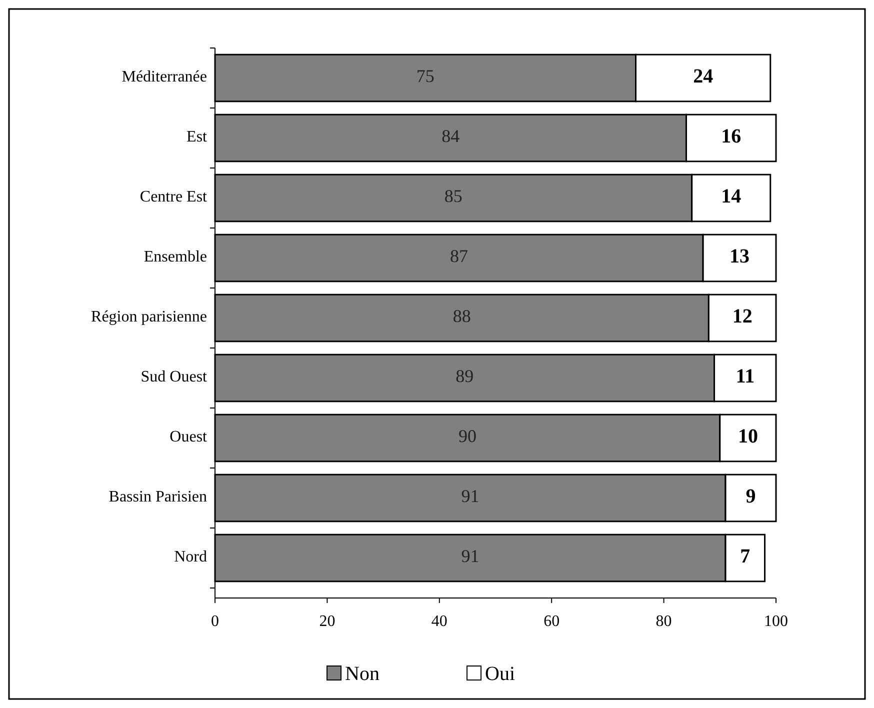  I want to click on y-tick-label: Est, so click(197, 137).